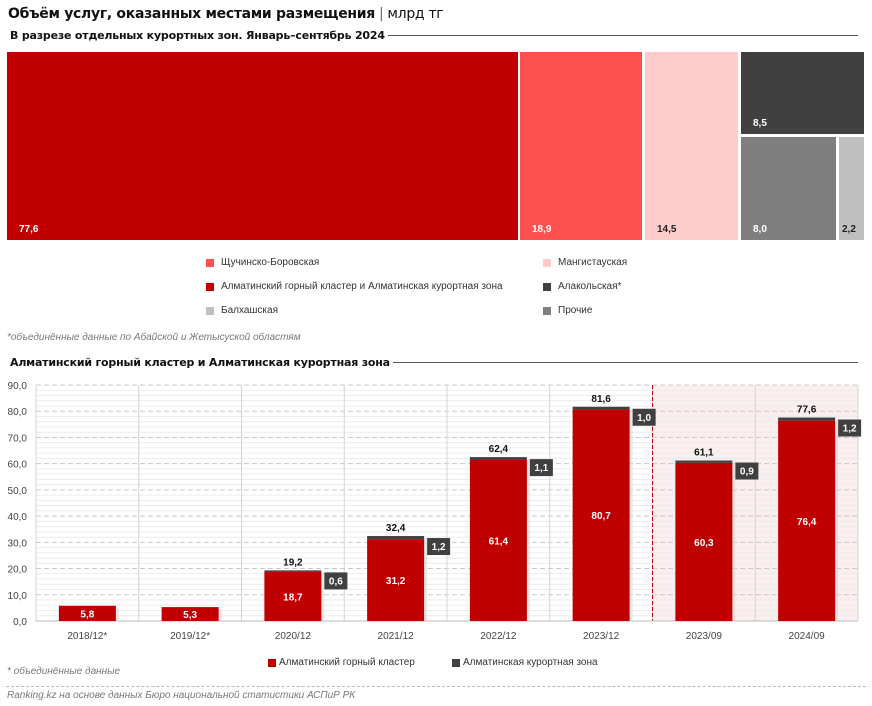 Image resolution: width=872 pixels, height=706 pixels. I want to click on legend-item-balkhash: Балхашская, so click(242, 310).